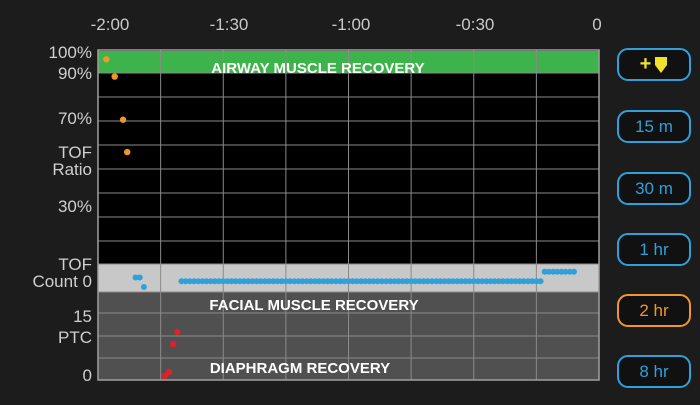  Describe the element at coordinates (75, 264) in the screenshot. I see `tof-count-label-line1: TOF` at that location.